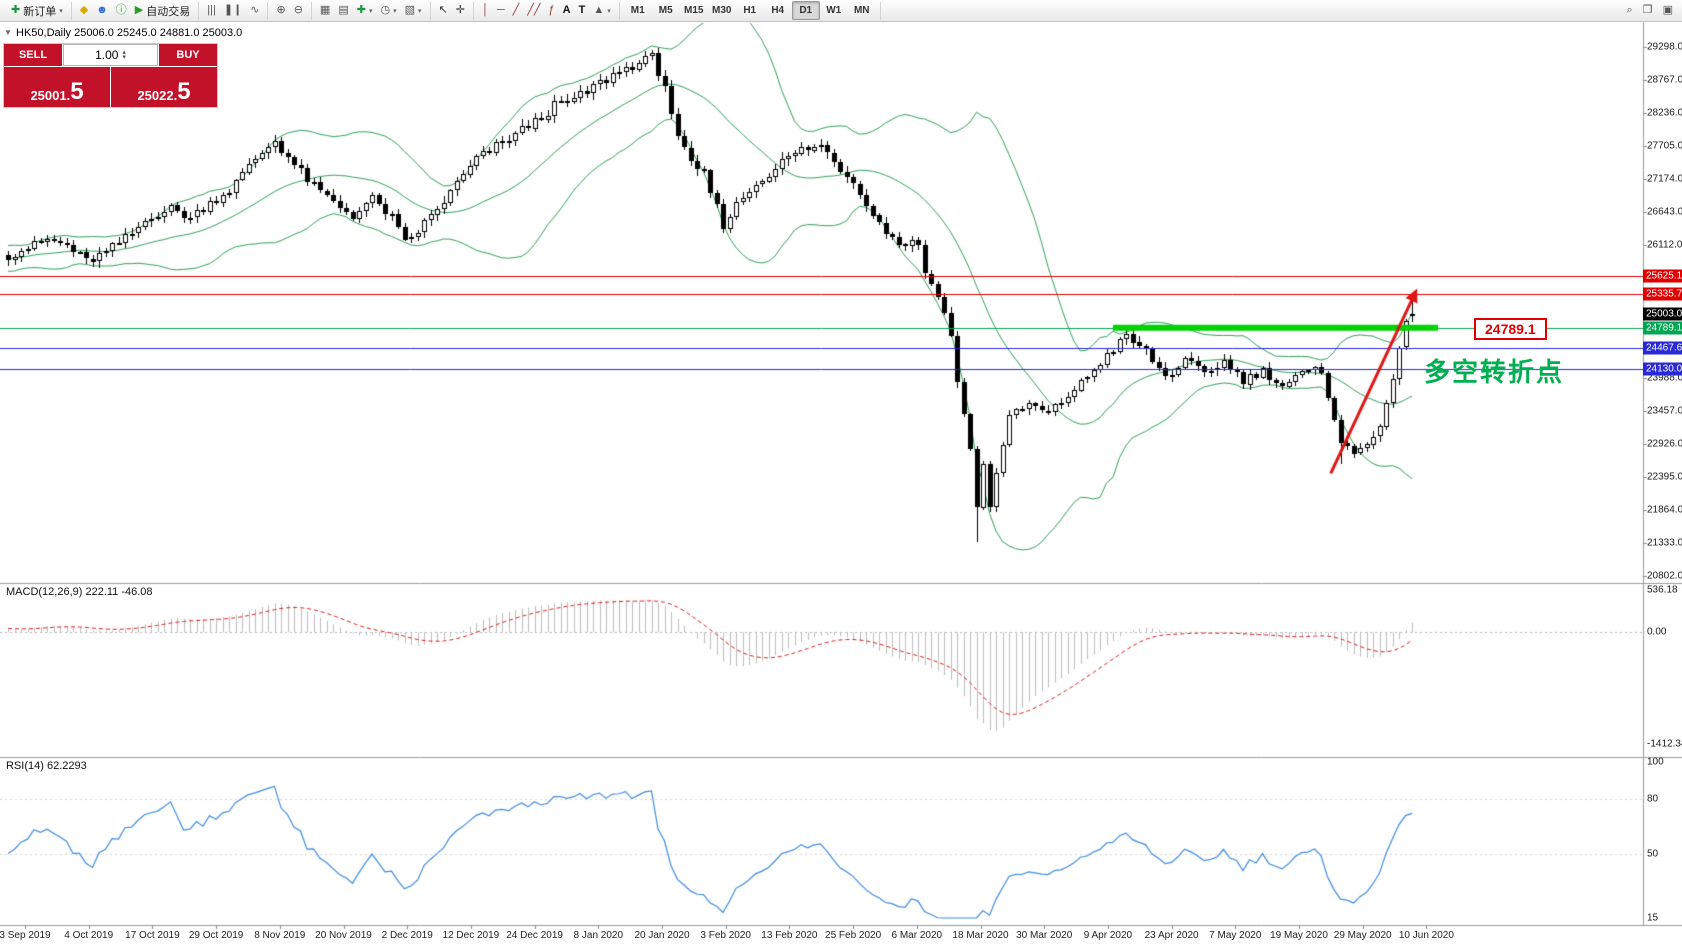 The image size is (1682, 947). Describe the element at coordinates (184, 91) in the screenshot. I see `buy-price-big: 5` at that location.